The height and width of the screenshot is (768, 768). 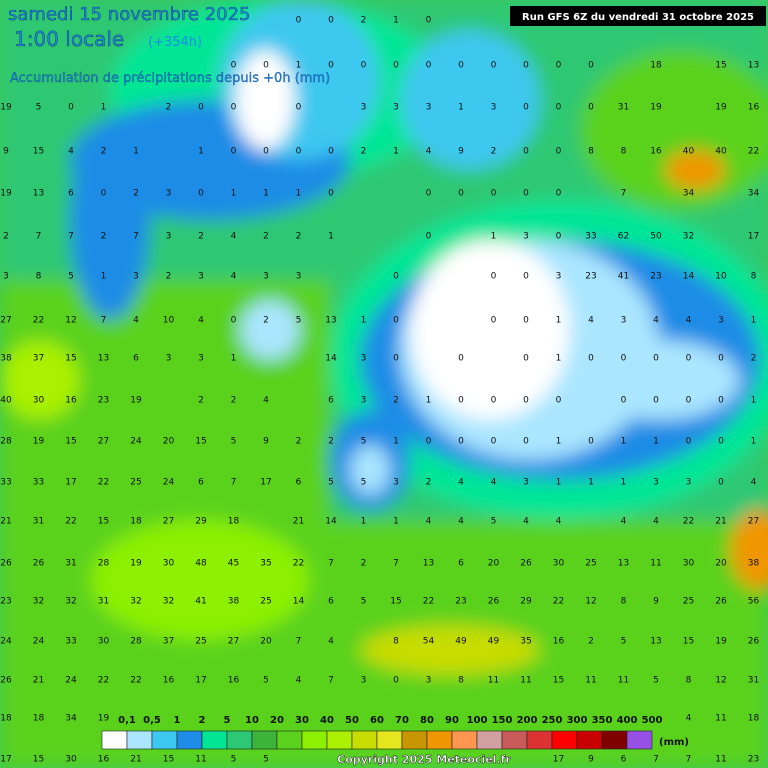 What do you see at coordinates (201, 483) in the screenshot?
I see `grid-value: 6` at bounding box center [201, 483].